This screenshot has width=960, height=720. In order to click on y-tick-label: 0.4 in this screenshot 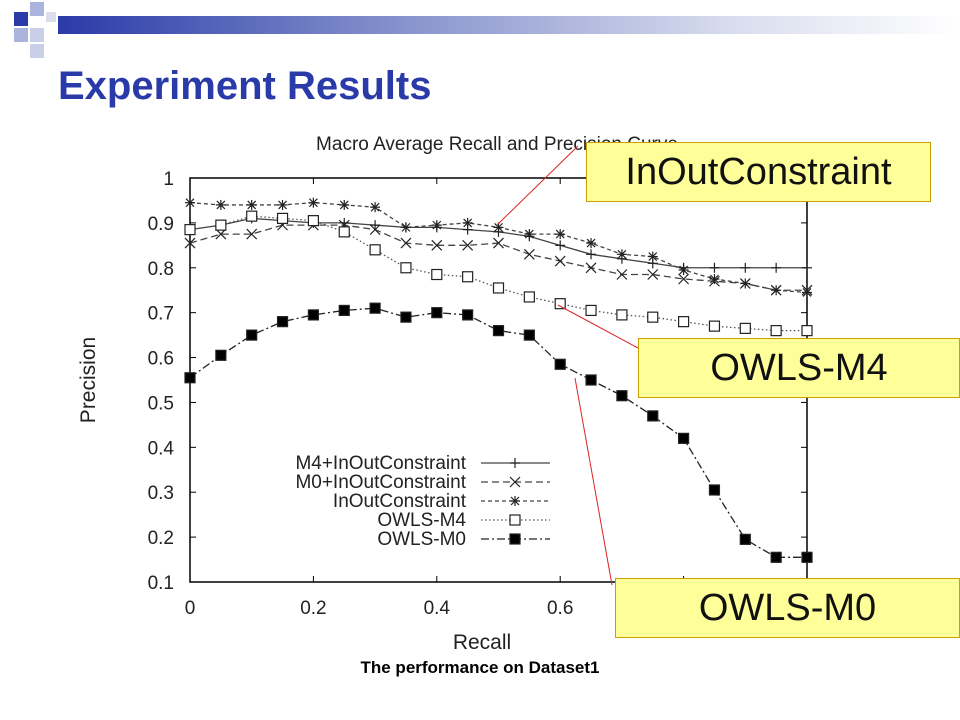, I will do `click(161, 448)`.